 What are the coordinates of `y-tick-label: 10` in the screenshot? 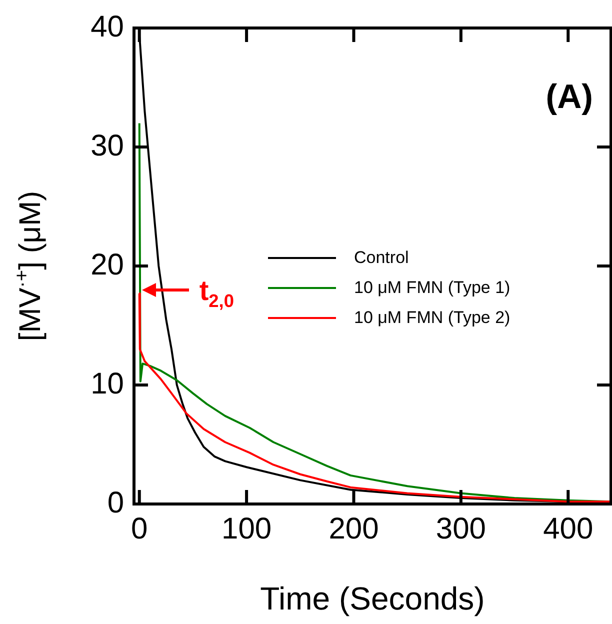 It's located at (107, 383).